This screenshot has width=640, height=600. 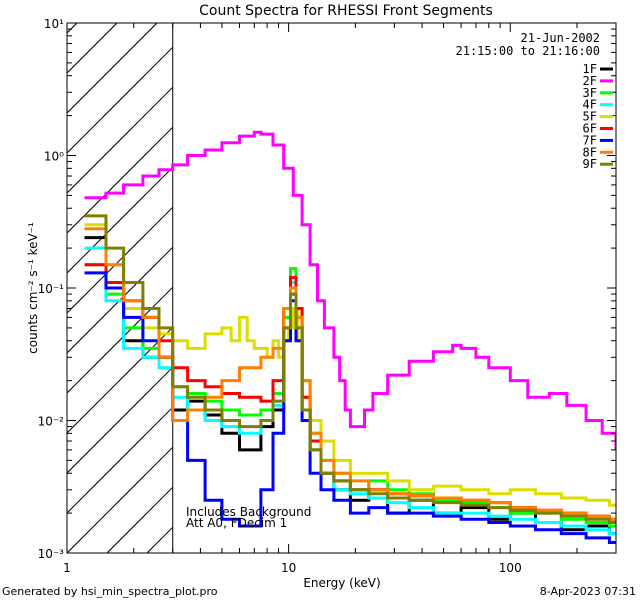 What do you see at coordinates (288, 568) in the screenshot?
I see `x-tick-label: 10` at bounding box center [288, 568].